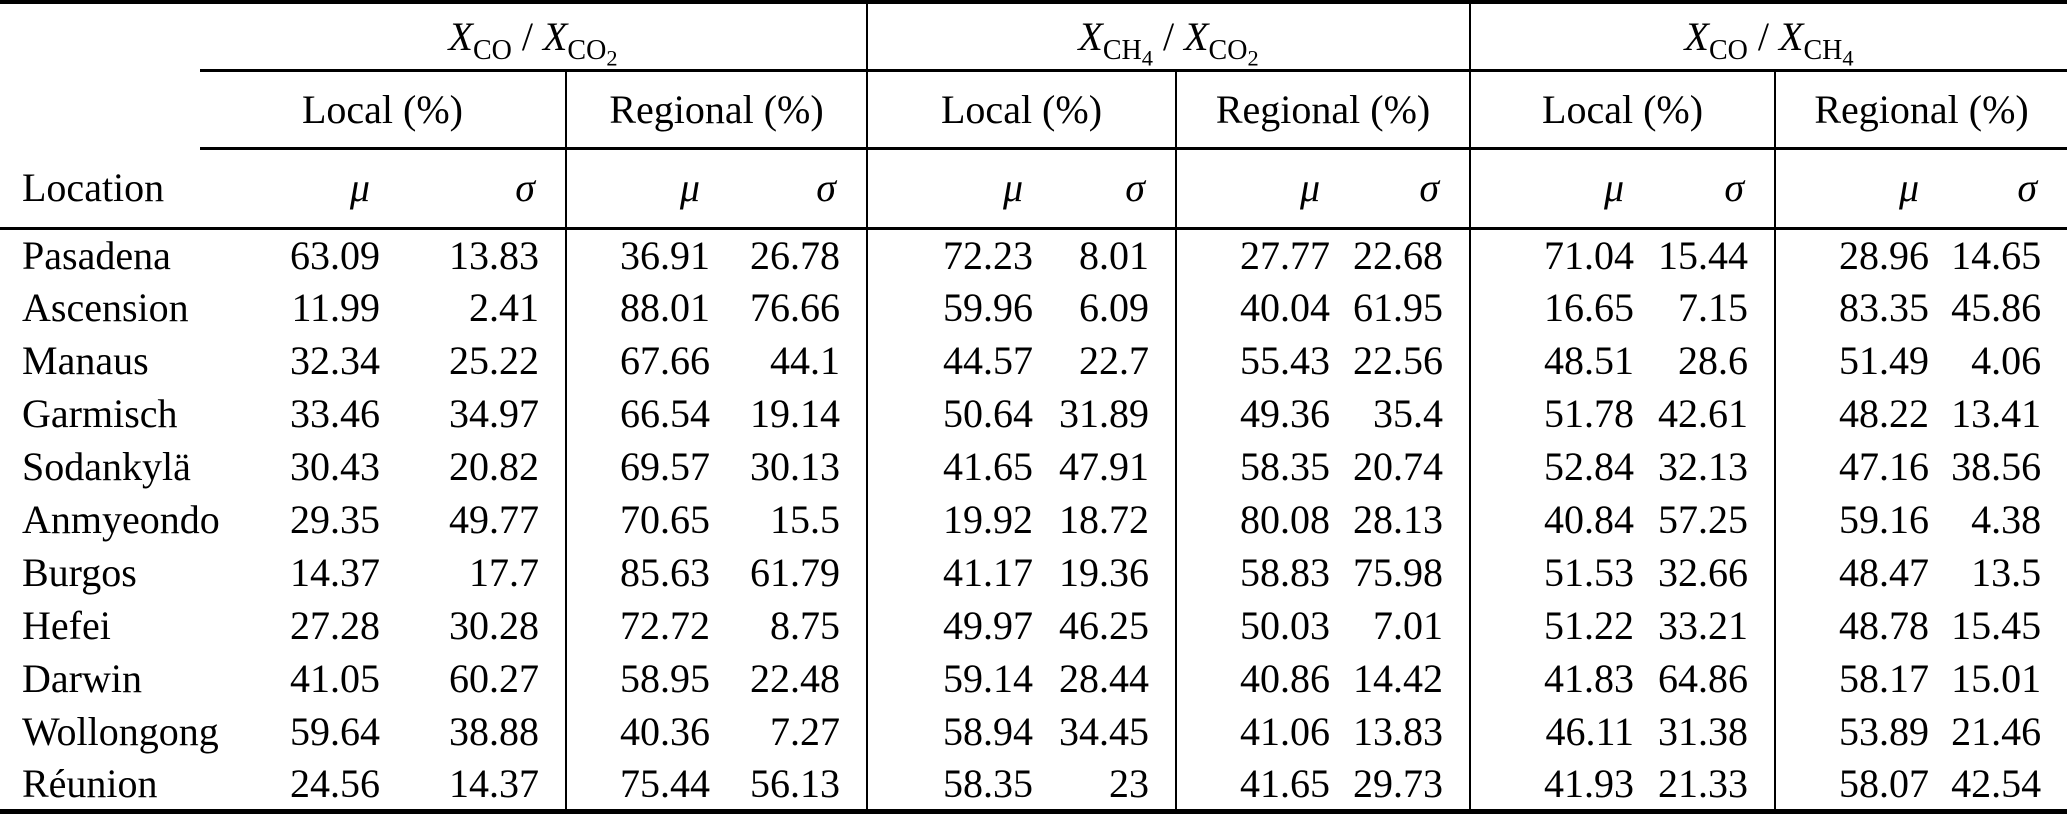 Image resolution: width=2067 pixels, height=826 pixels. I want to click on value-cell: 50.64, so click(953, 413).